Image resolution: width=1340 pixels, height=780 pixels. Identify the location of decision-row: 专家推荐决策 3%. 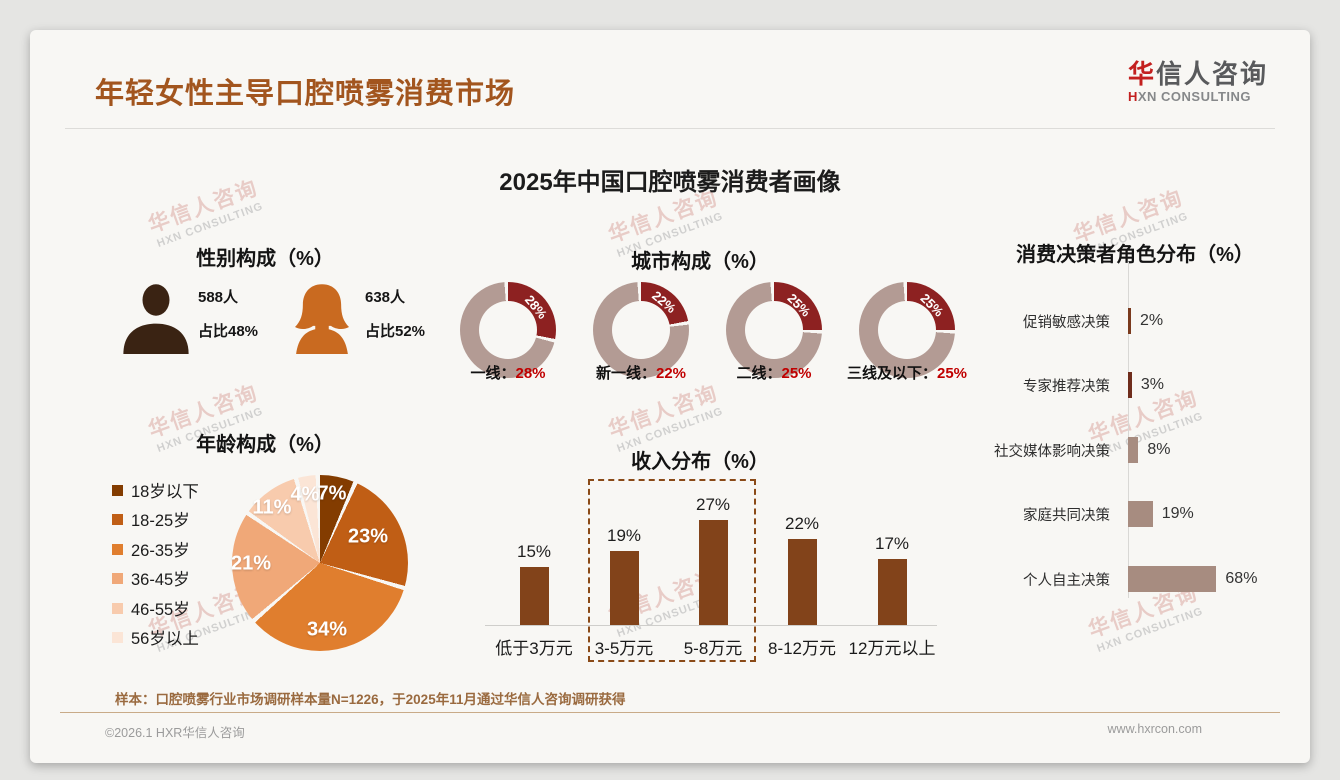
(1037, 385).